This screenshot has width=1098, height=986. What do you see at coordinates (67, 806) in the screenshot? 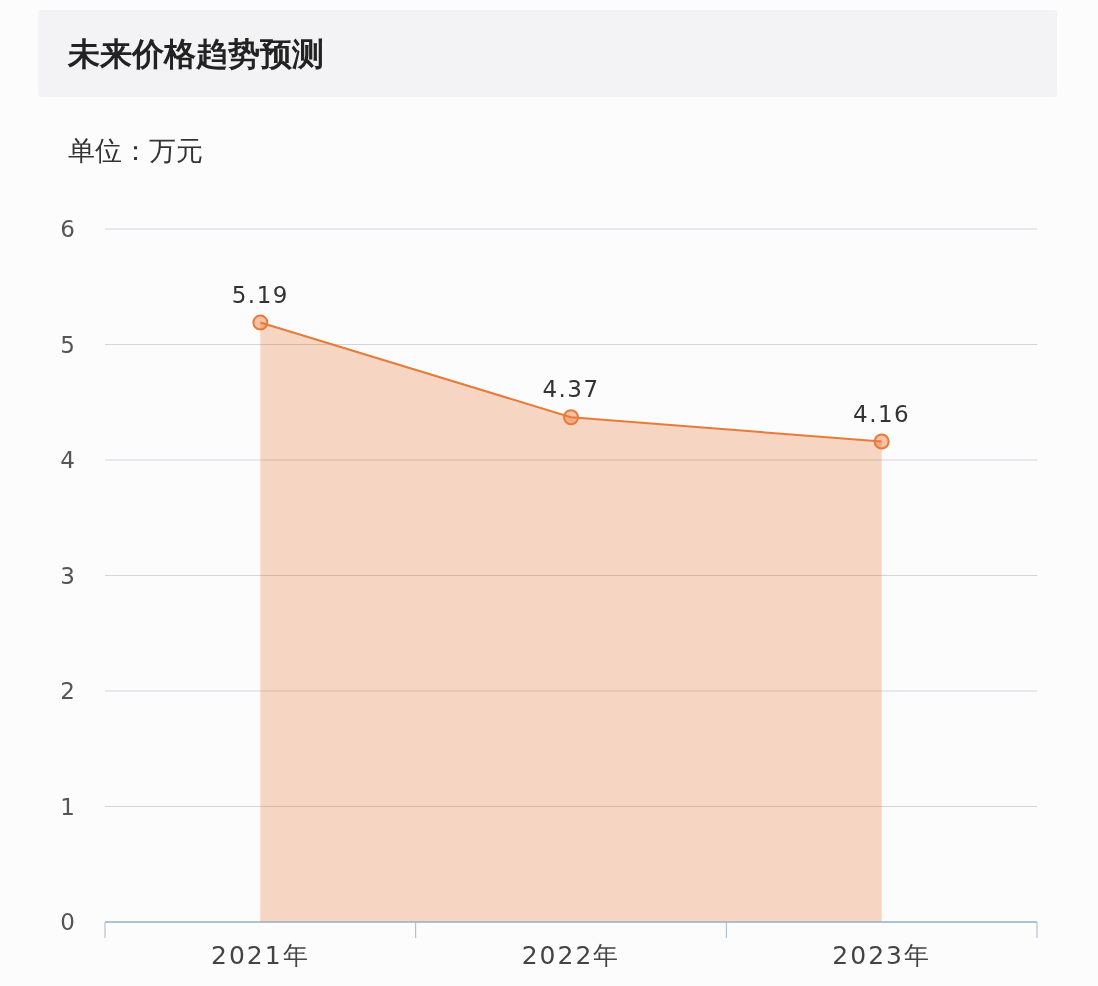
I see `y-tick-label: 1` at bounding box center [67, 806].